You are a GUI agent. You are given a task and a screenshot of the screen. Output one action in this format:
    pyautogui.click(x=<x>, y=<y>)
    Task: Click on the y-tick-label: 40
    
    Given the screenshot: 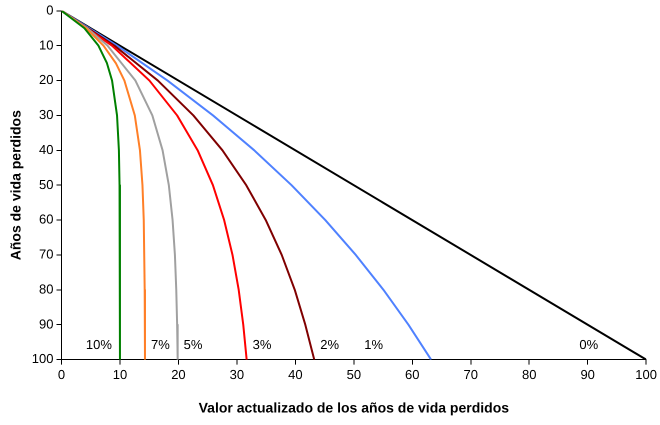 What is the action you would take?
    pyautogui.click(x=46, y=149)
    